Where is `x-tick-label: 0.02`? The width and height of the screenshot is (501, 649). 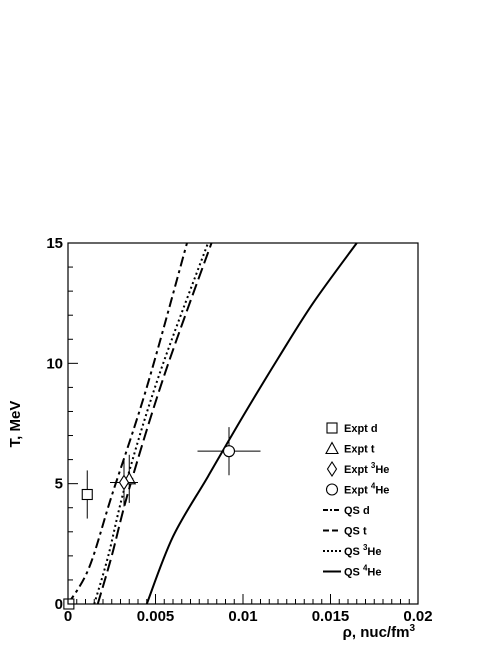 x-tick-label: 0.02 is located at coordinates (417, 616).